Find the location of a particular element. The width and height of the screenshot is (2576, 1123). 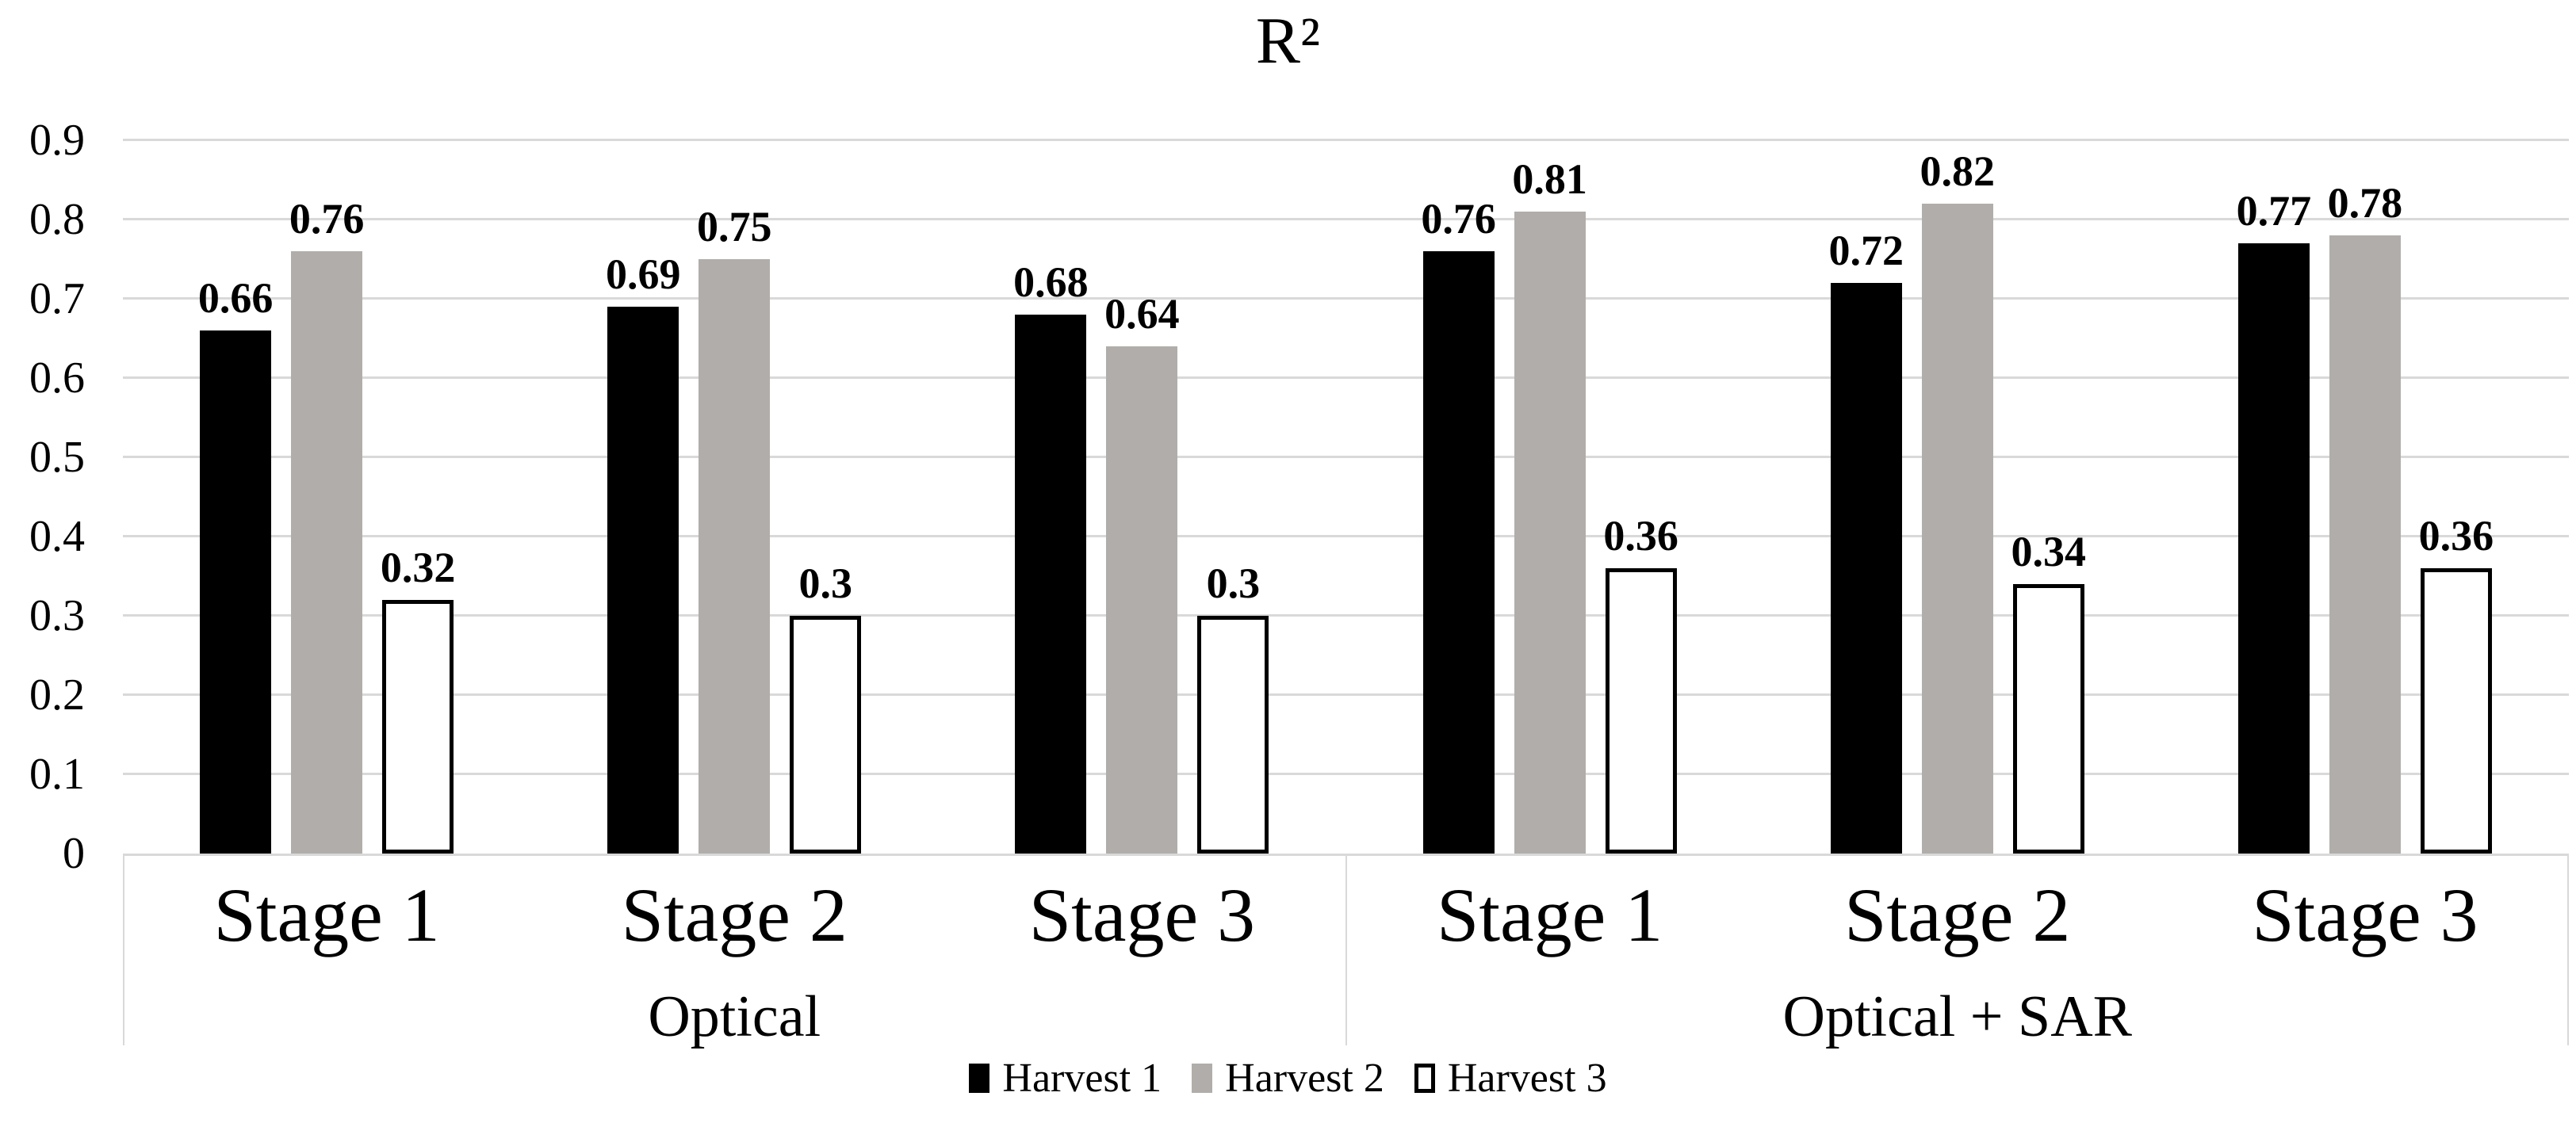

data-label: 0.66 is located at coordinates (235, 298).